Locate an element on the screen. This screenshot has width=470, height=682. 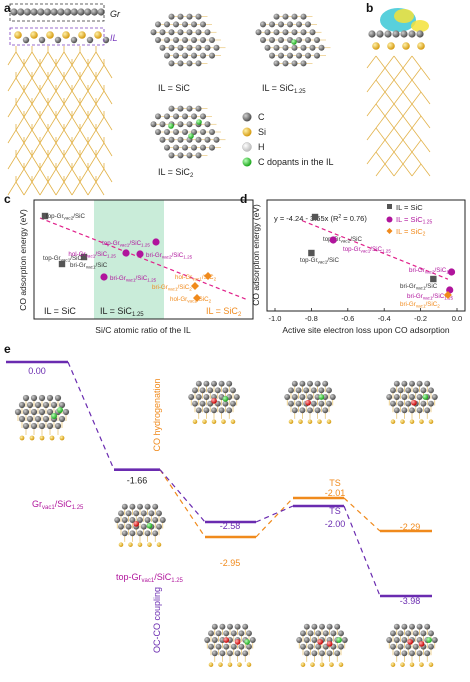
co-hydrogenation-label: CO hydrogenation is located at coordinates (157, 414).